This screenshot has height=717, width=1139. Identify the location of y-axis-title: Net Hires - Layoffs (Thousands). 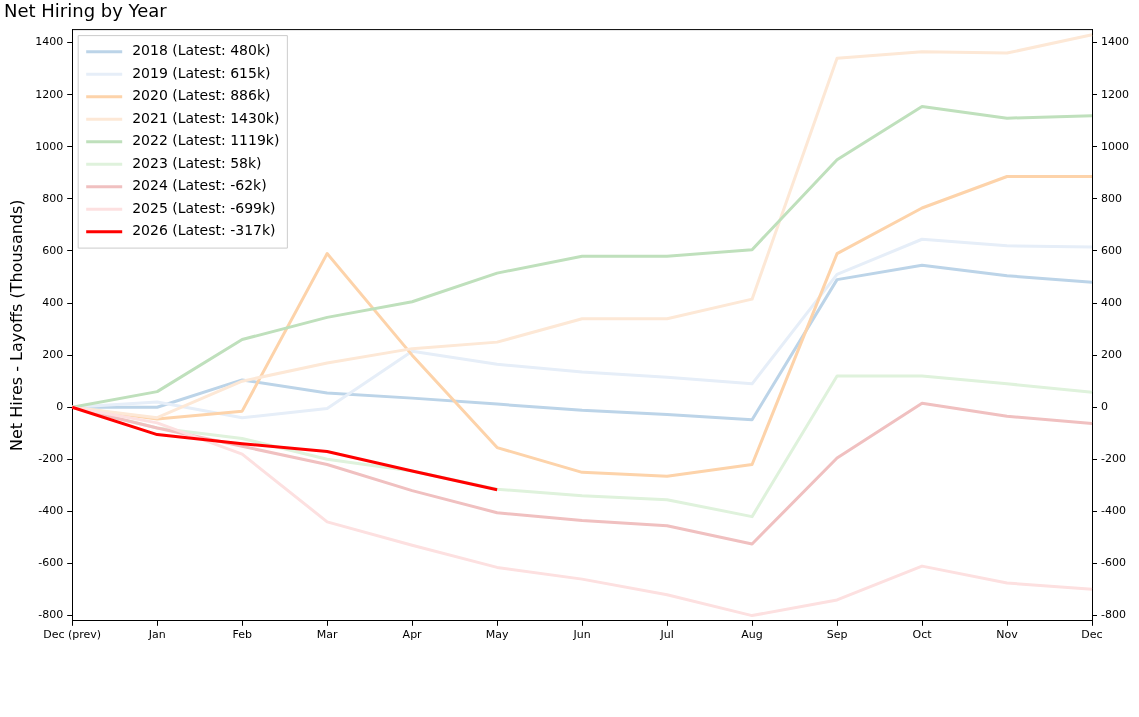
(16, 325).